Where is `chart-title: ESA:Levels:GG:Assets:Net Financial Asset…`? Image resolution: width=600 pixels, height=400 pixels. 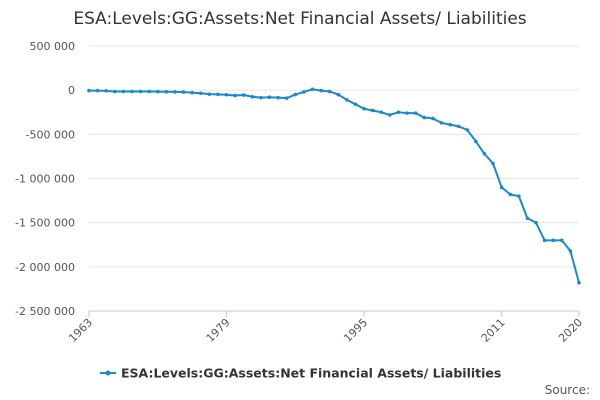 chart-title: ESA:Levels:GG:Assets:Net Financial Asset… is located at coordinates (299, 19).